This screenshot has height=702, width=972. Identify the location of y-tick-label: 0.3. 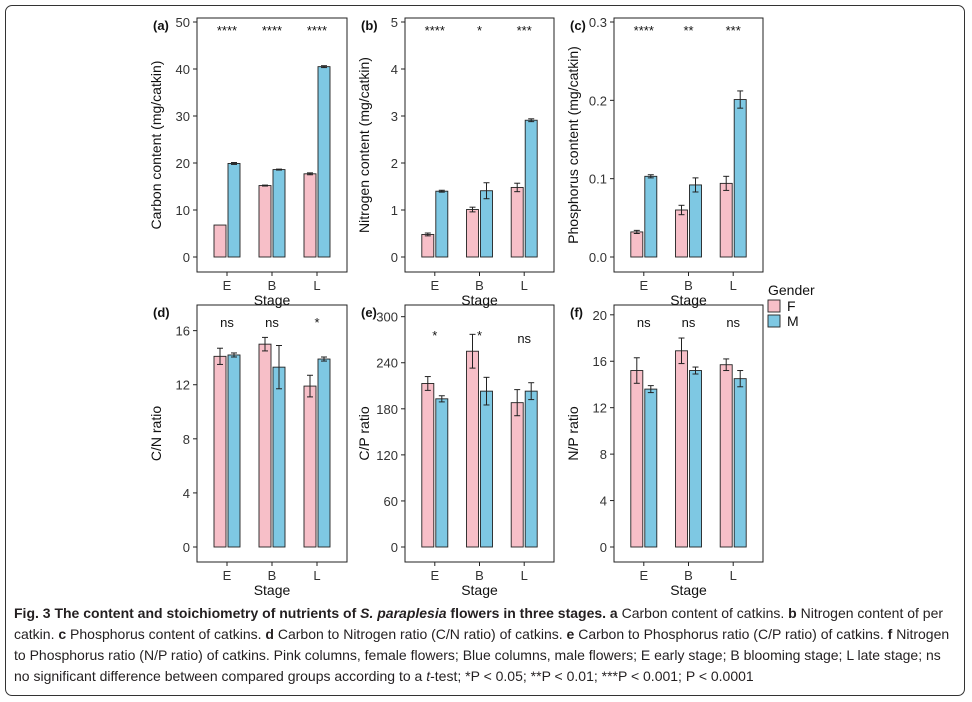
(598, 22).